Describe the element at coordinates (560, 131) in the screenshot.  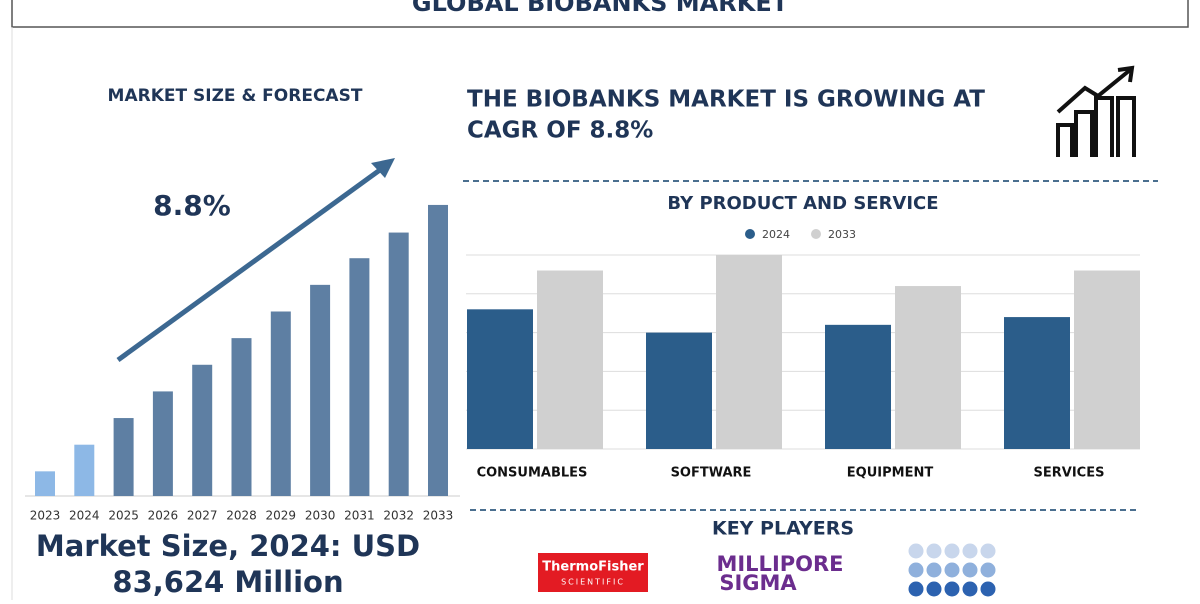
I see `headline: CAGR OF 8.8%` at that location.